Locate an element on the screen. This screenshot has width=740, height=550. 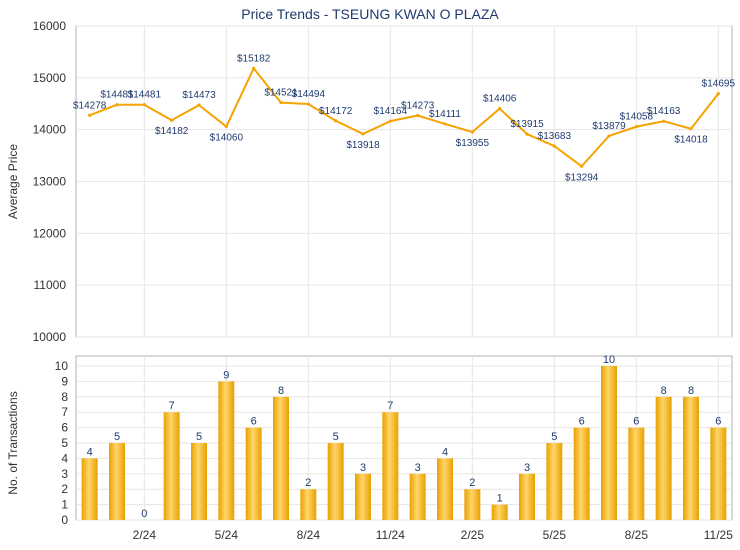
price-data-label: $14273 is located at coordinates (418, 106).